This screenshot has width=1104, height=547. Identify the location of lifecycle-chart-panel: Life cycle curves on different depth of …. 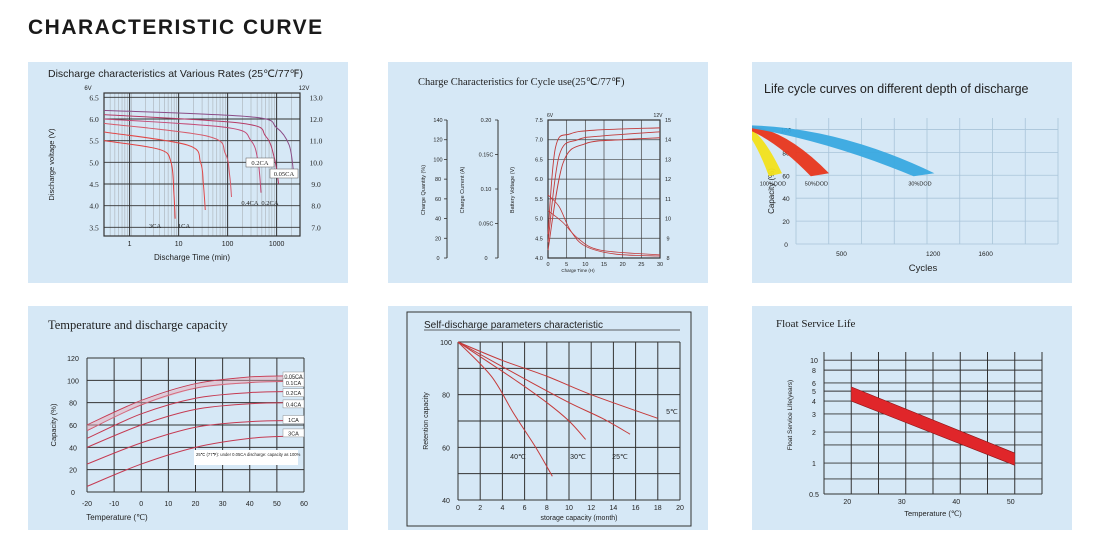
(912, 172).